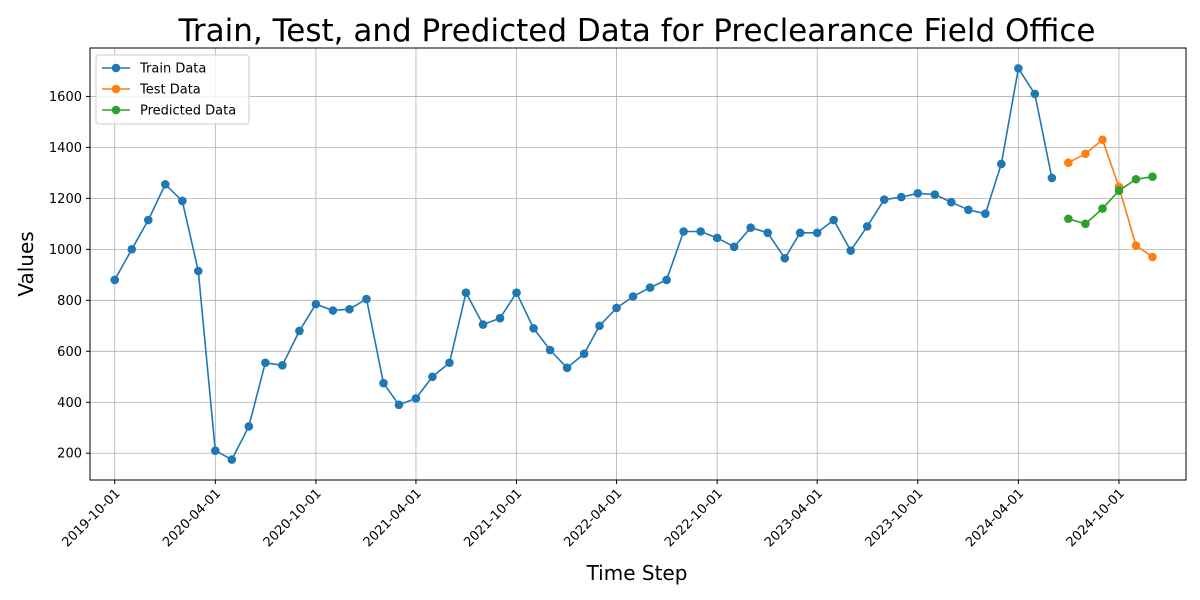 This screenshot has width=1200, height=600. What do you see at coordinates (65, 250) in the screenshot?
I see `y-tick-label: 1000` at bounding box center [65, 250].